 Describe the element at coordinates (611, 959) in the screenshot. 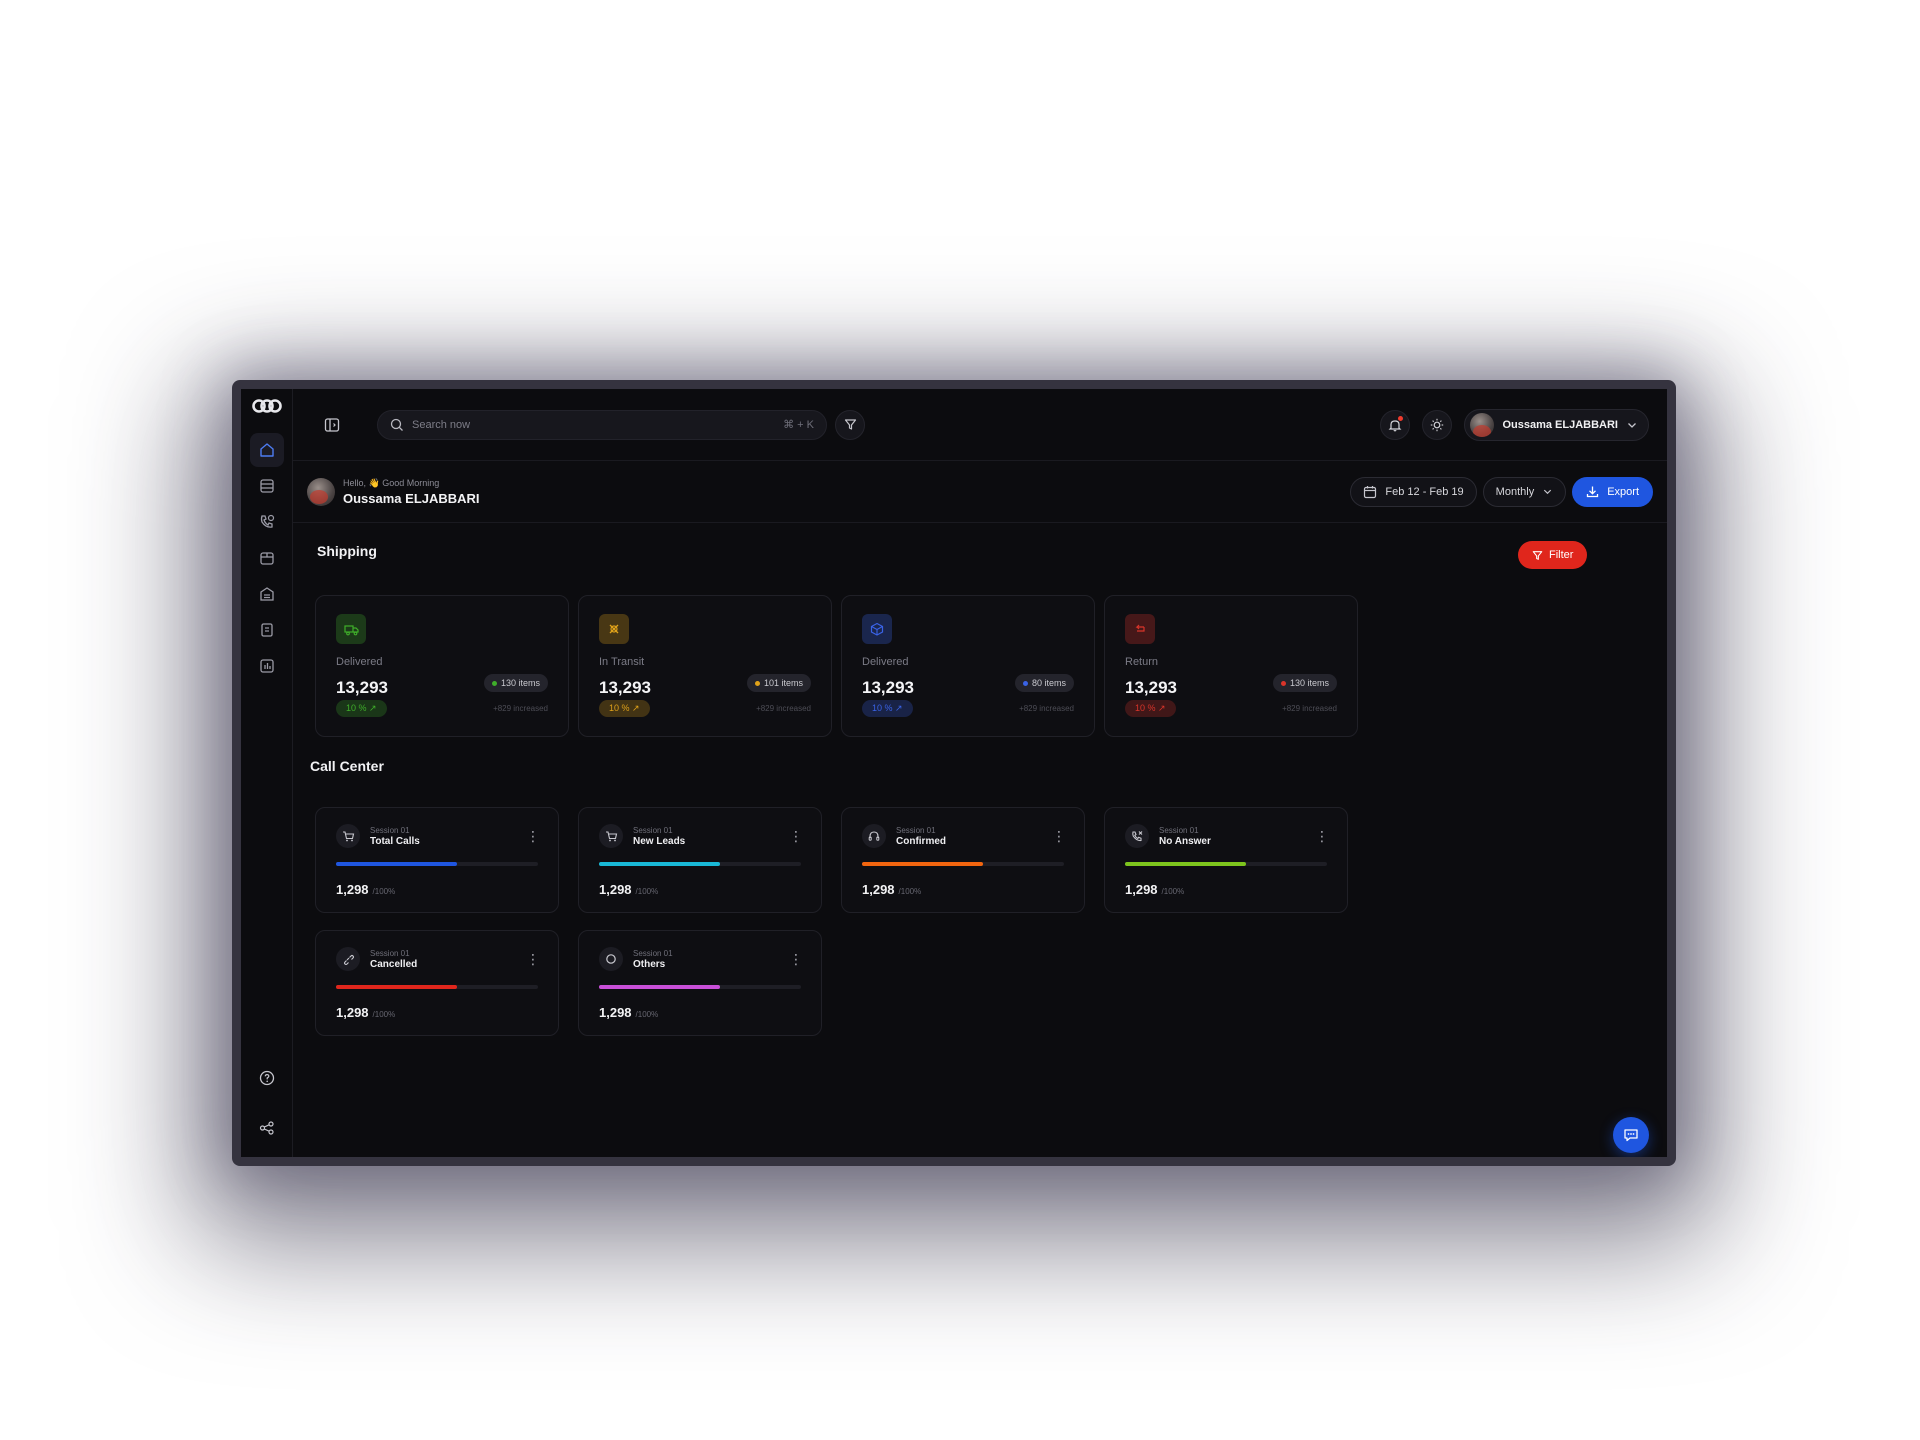

I see `circle-icon` at that location.